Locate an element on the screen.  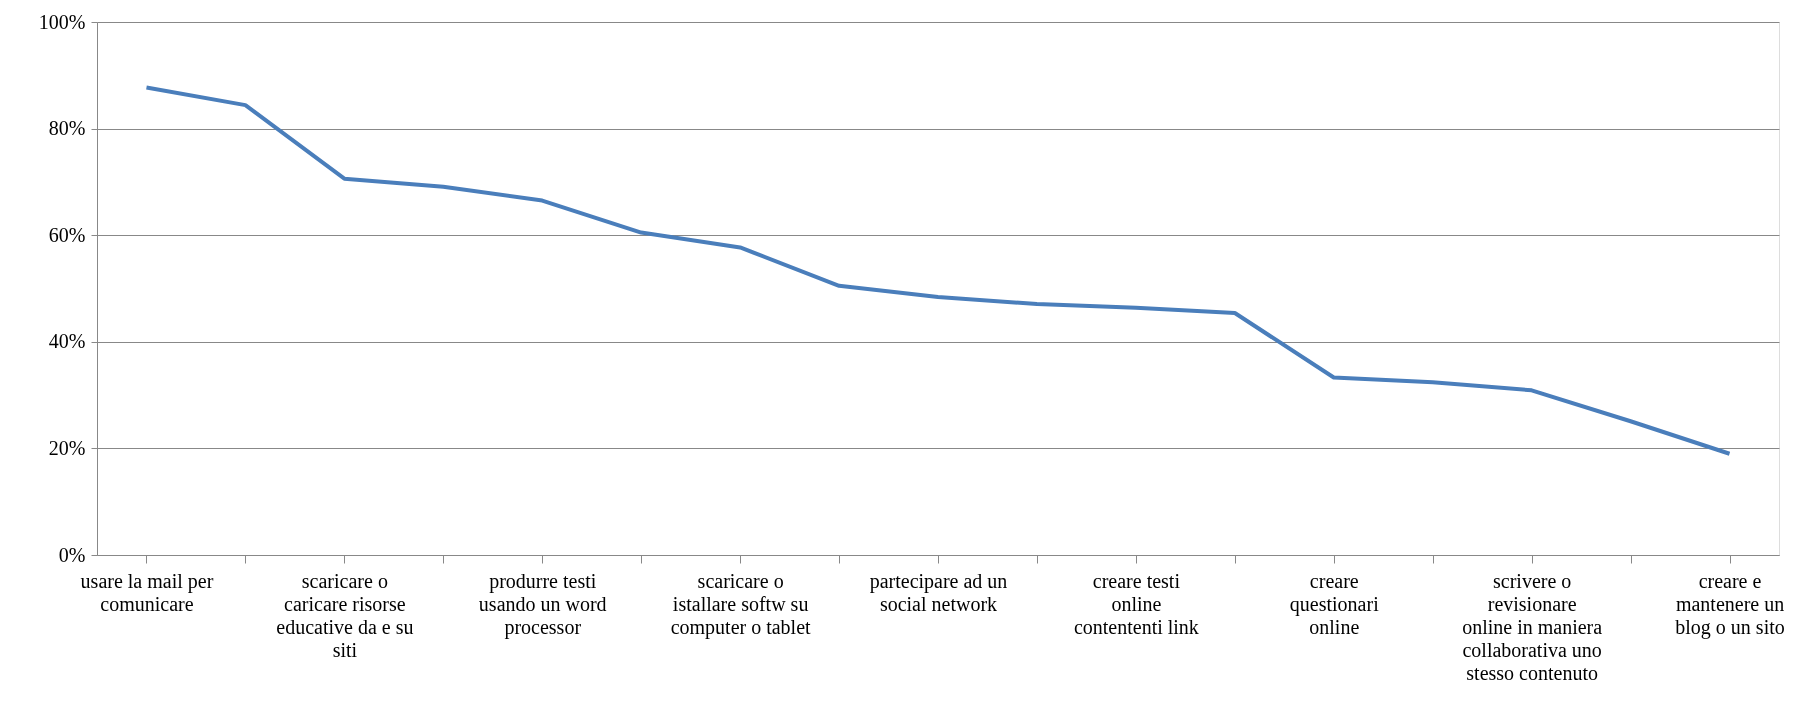
x-tick-label: usare la mail per comunicare is located at coordinates (147, 592).